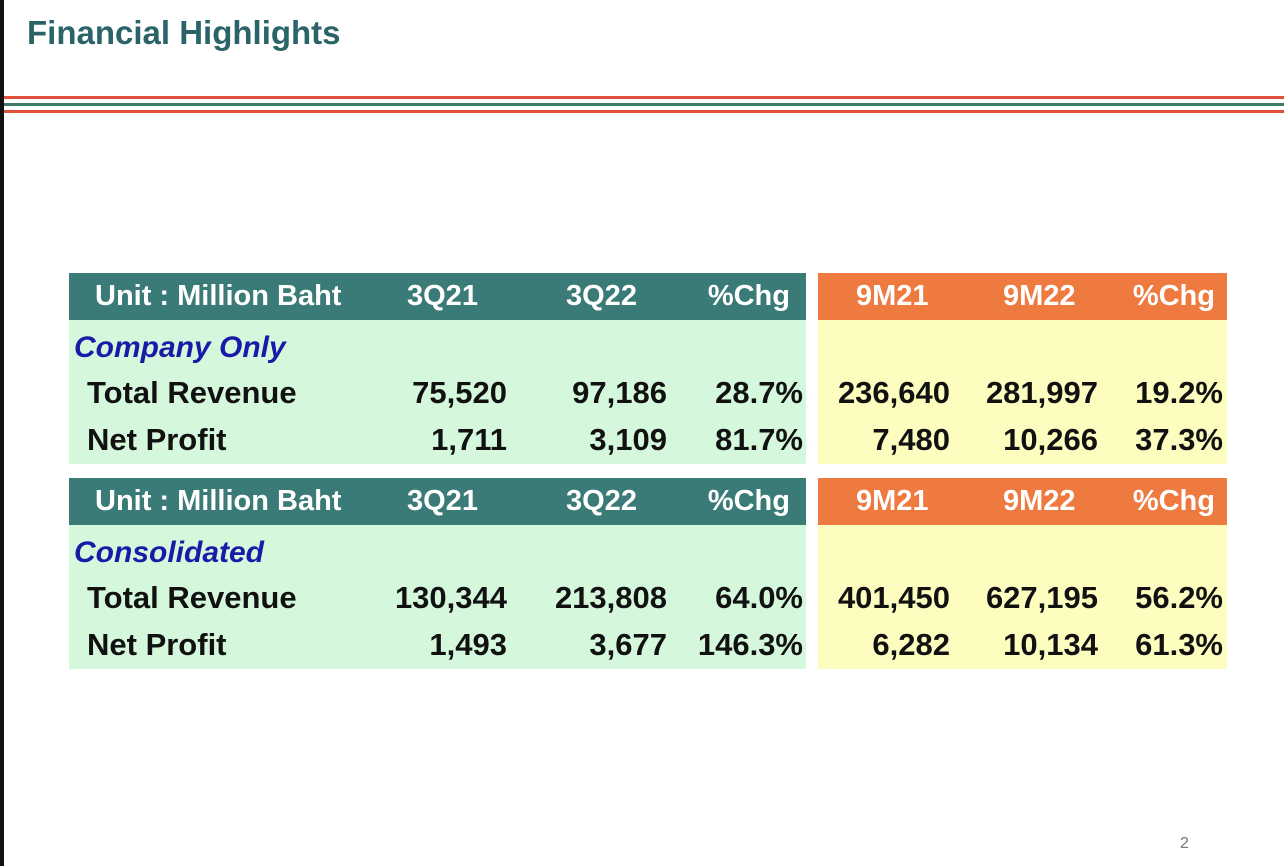 Image resolution: width=1284 pixels, height=866 pixels. I want to click on value-cell: 6,282, so click(911, 644).